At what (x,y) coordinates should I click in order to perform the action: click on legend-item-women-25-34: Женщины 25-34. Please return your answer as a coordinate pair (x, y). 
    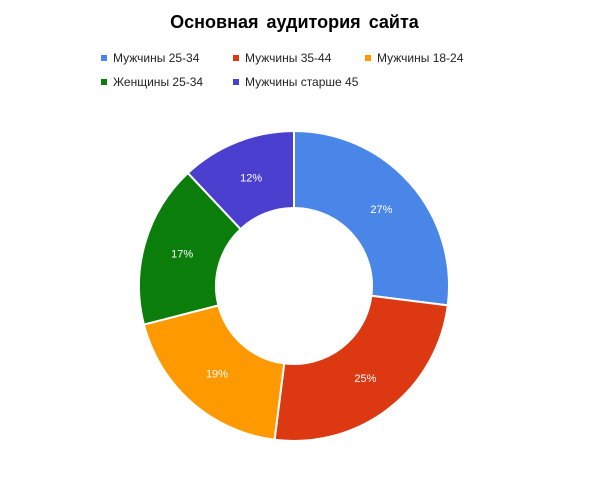
    Looking at the image, I should click on (152, 82).